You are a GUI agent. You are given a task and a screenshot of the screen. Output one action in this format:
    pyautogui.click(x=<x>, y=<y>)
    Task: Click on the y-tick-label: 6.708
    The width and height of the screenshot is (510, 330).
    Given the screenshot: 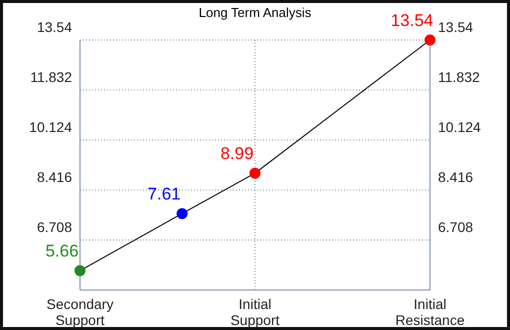 What is the action you would take?
    pyautogui.click(x=54, y=227)
    